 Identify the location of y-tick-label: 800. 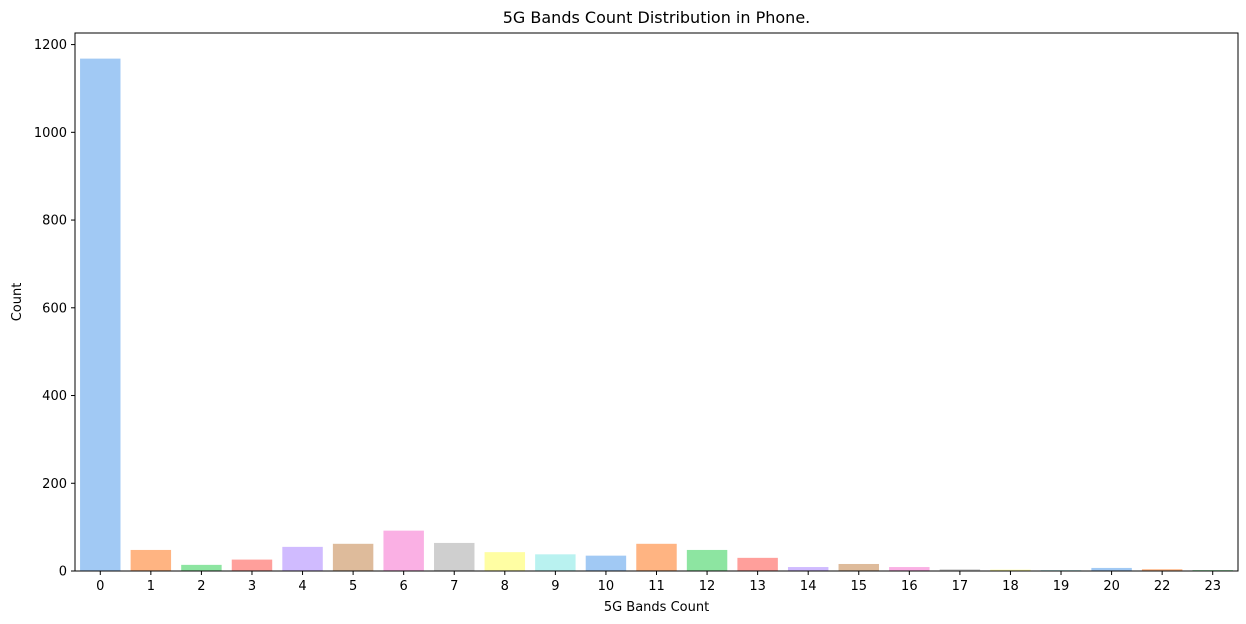
(54, 221).